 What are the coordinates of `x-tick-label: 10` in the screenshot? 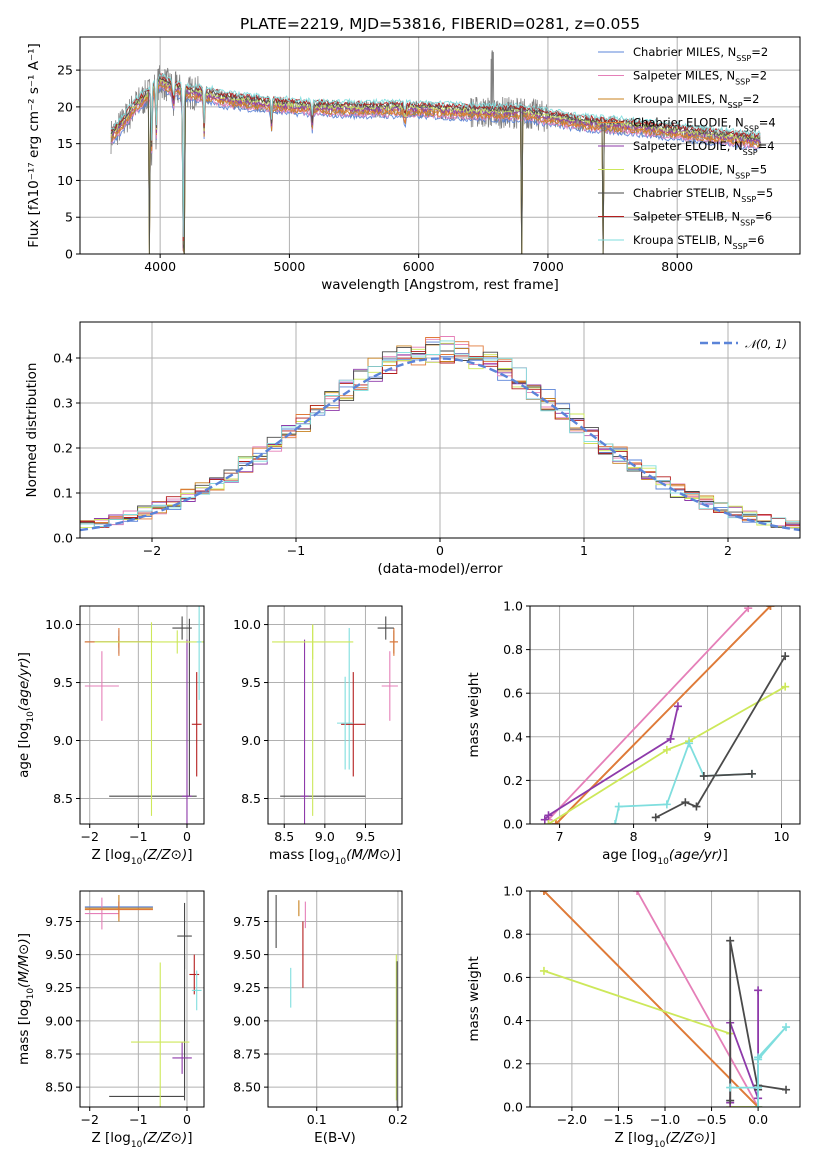 It's located at (782, 836).